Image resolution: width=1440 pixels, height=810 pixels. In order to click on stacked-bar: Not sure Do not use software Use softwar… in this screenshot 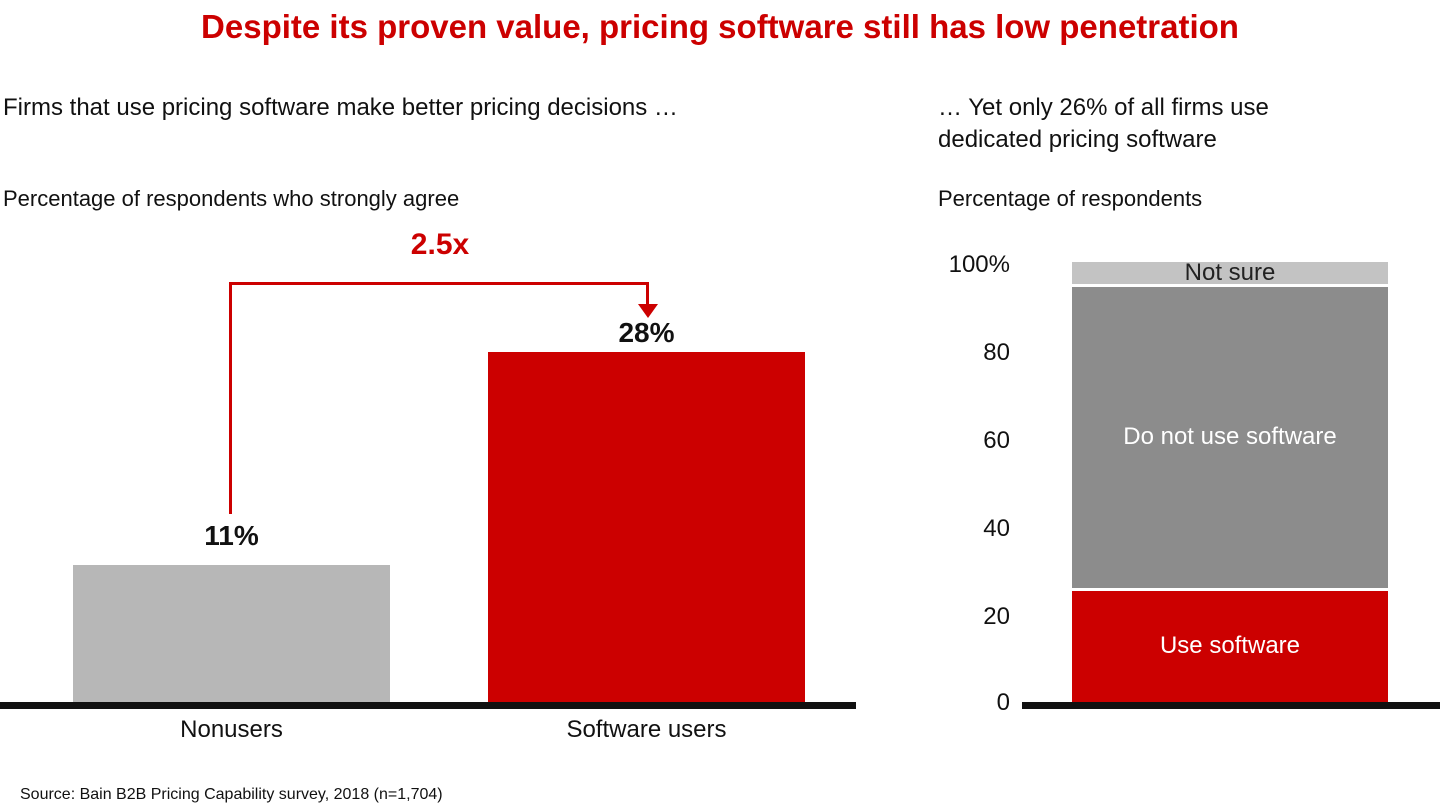, I will do `click(1230, 482)`.